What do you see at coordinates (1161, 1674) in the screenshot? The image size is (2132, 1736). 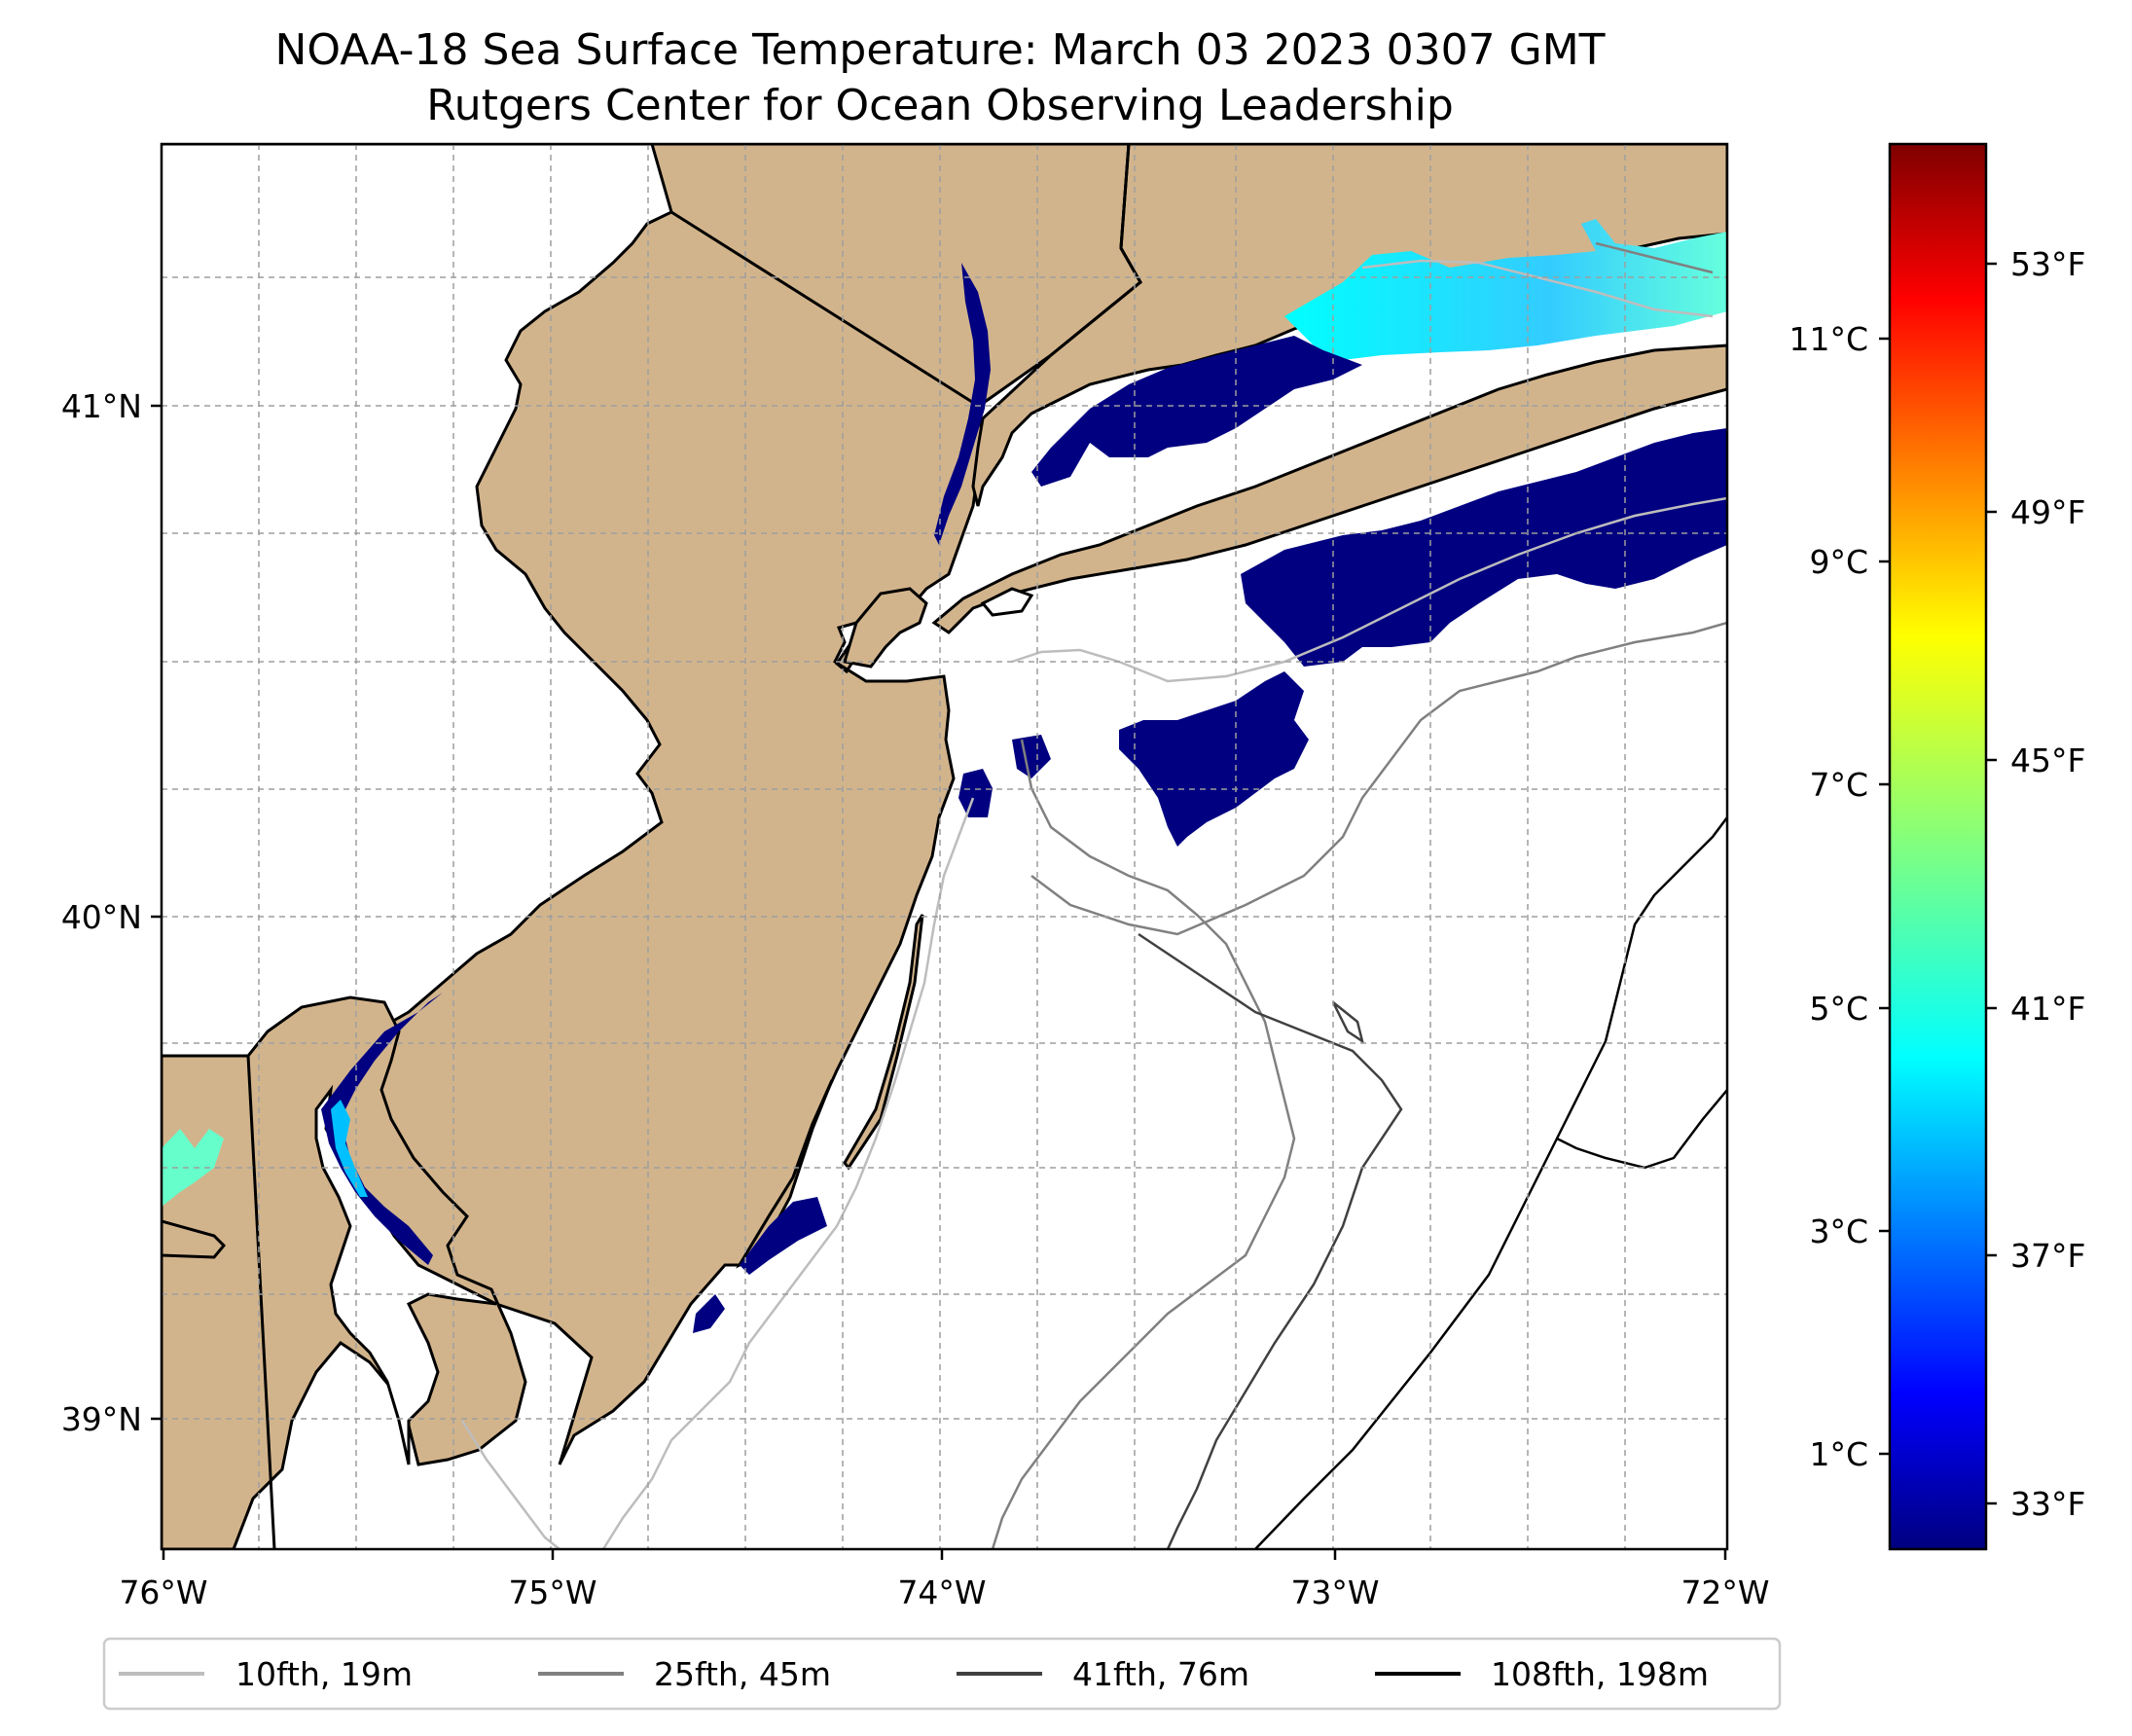 I see `legend-label: 41fth, 76m` at bounding box center [1161, 1674].